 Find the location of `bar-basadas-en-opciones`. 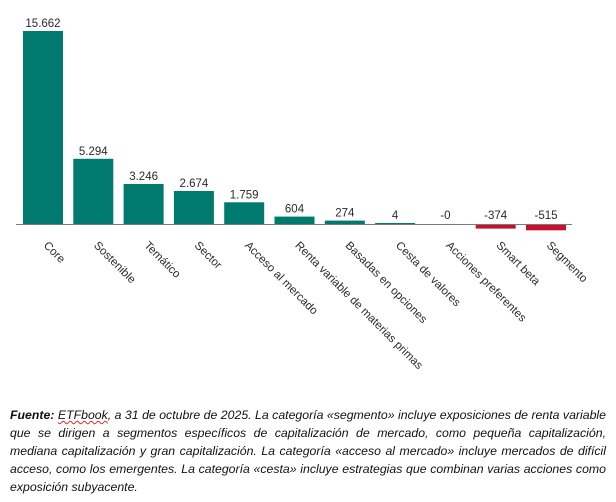

bar-basadas-en-opciones is located at coordinates (344, 222).